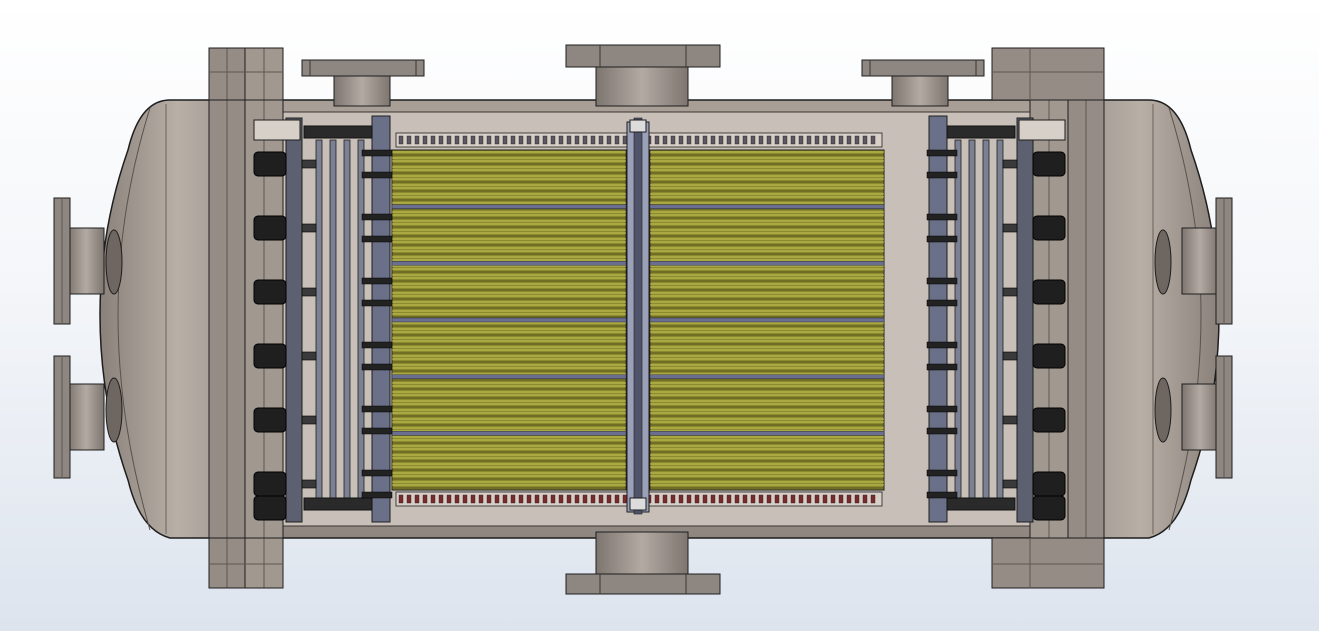 The width and height of the screenshot is (1319, 631). I want to click on divider-top-clip, so click(638, 126).